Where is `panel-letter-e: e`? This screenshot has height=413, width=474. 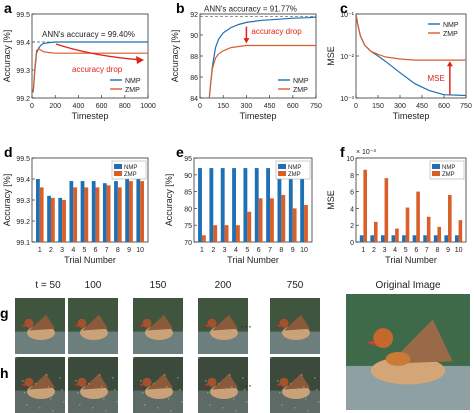
panel-letter-e: e is located at coordinates (180, 152).